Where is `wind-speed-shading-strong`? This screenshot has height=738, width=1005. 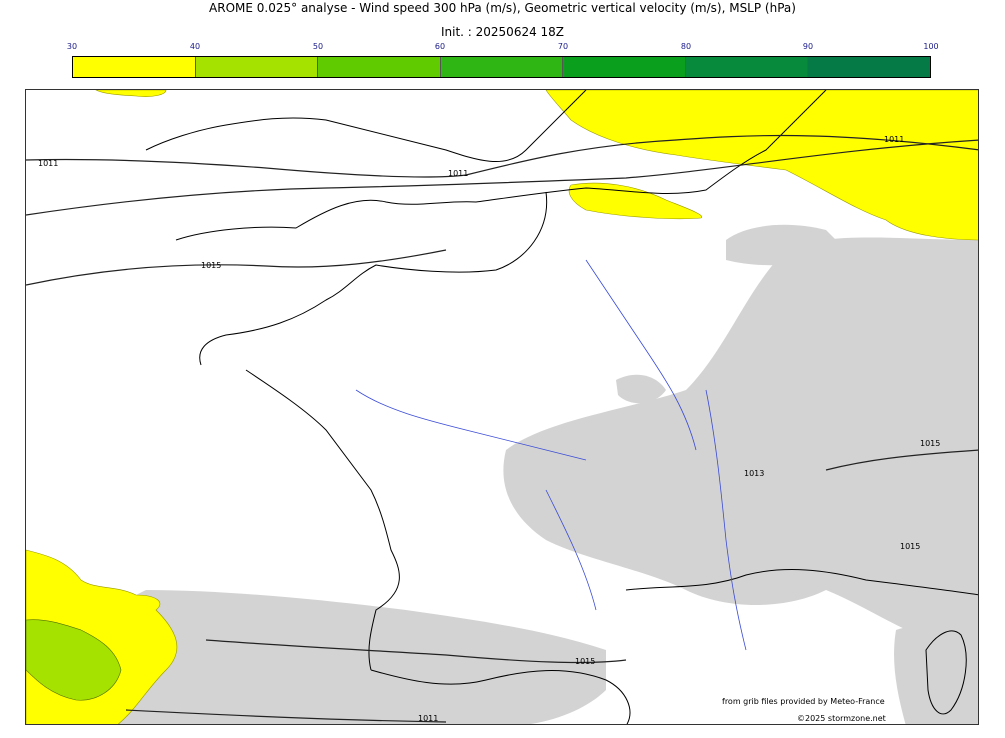
wind-speed-shading-strong is located at coordinates (74, 660).